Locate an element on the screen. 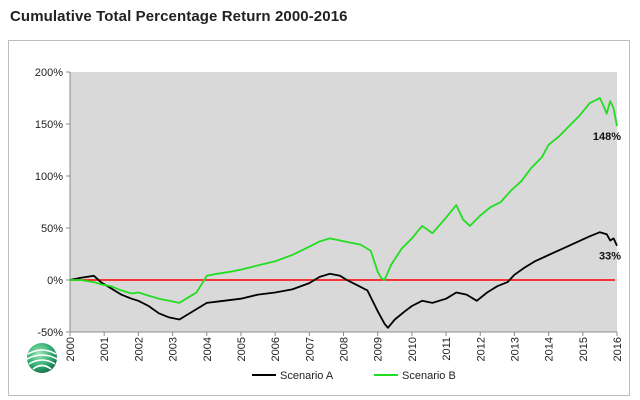 This screenshot has height=400, width=640. legend-label-scenario-b: Scenario B is located at coordinates (429, 376).